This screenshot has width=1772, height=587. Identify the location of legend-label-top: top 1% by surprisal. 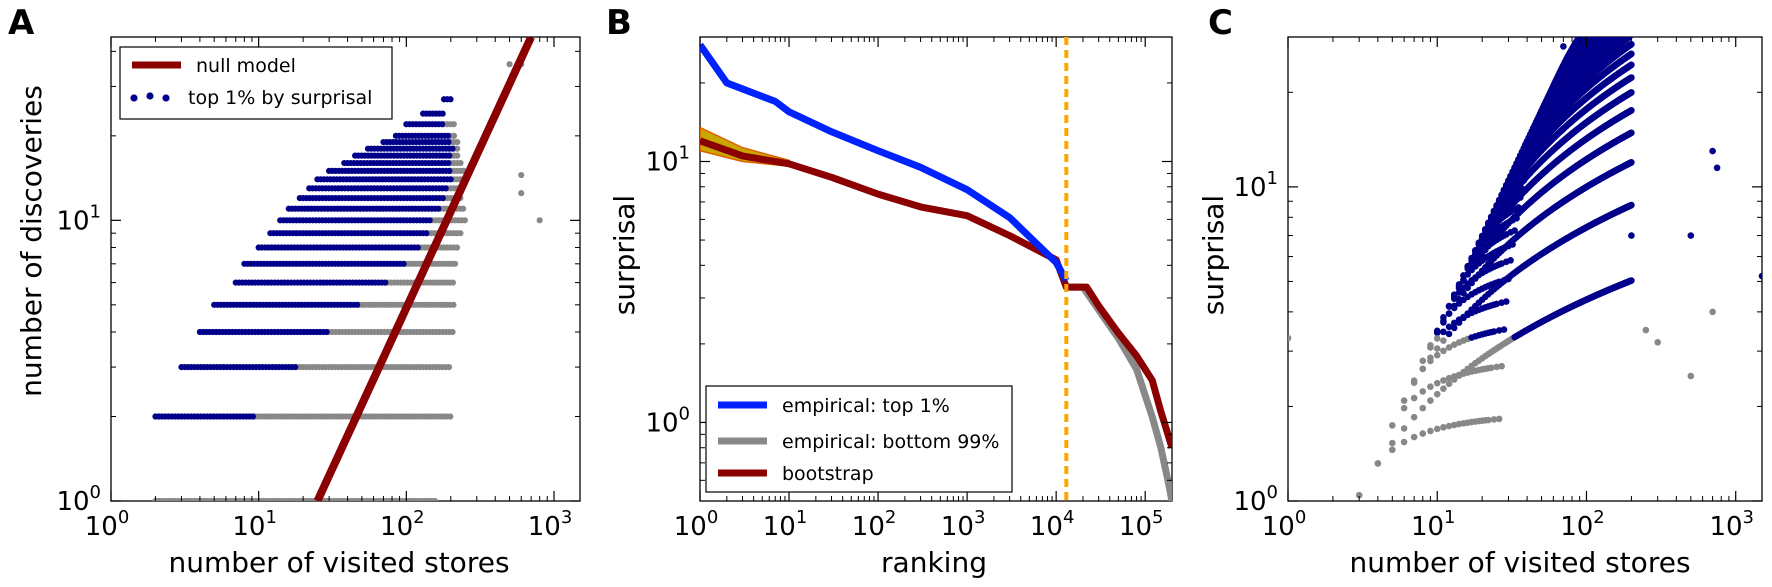
(280, 98).